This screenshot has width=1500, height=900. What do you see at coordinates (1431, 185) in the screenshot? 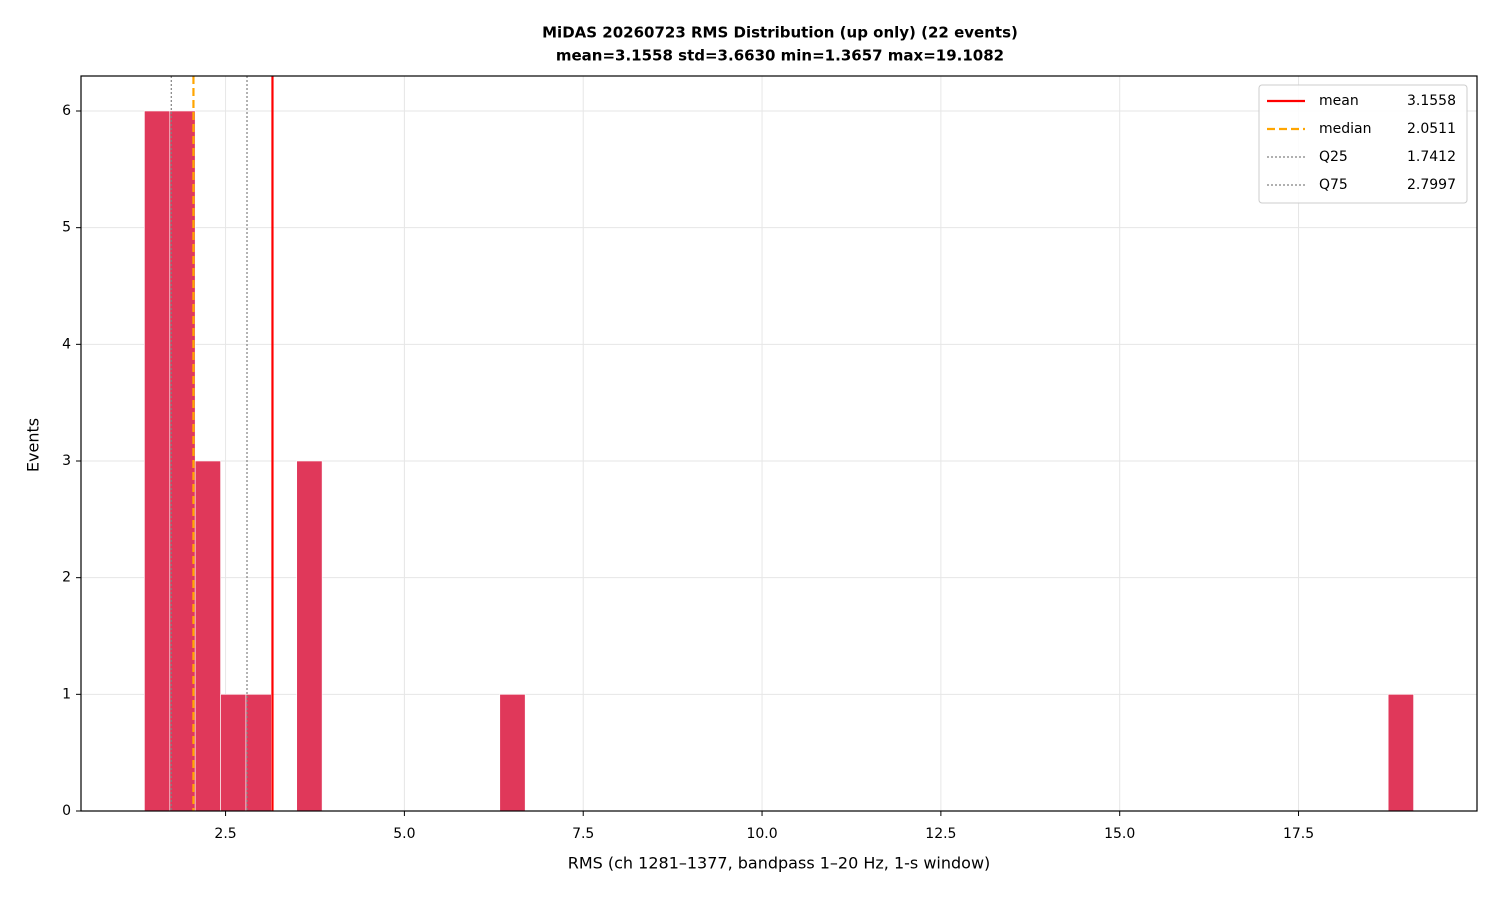
I see `legend-value: 2.7997` at bounding box center [1431, 185].